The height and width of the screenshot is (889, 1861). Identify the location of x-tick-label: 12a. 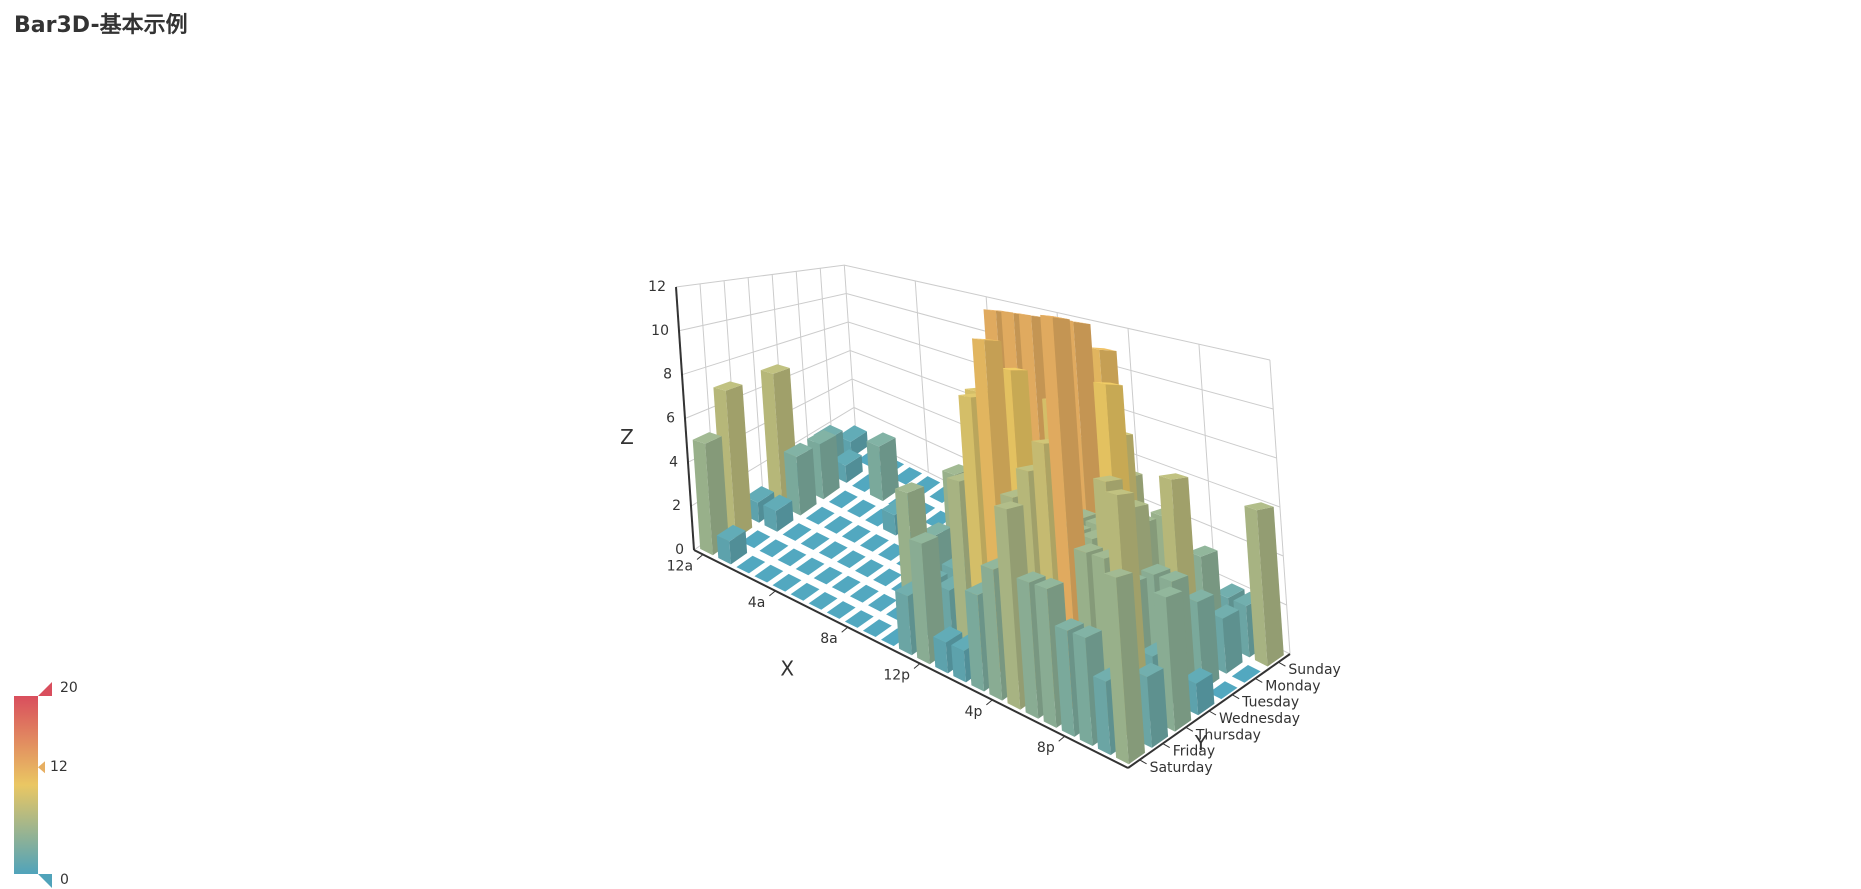
(680, 567).